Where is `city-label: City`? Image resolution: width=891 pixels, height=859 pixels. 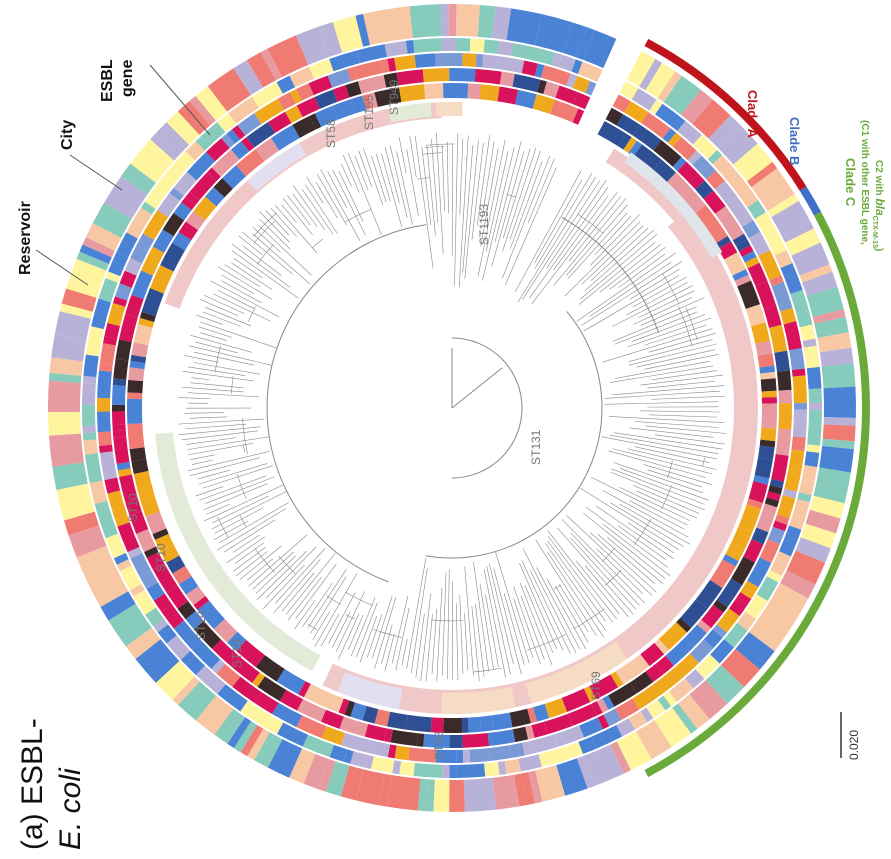 city-label: City is located at coordinates (67, 135).